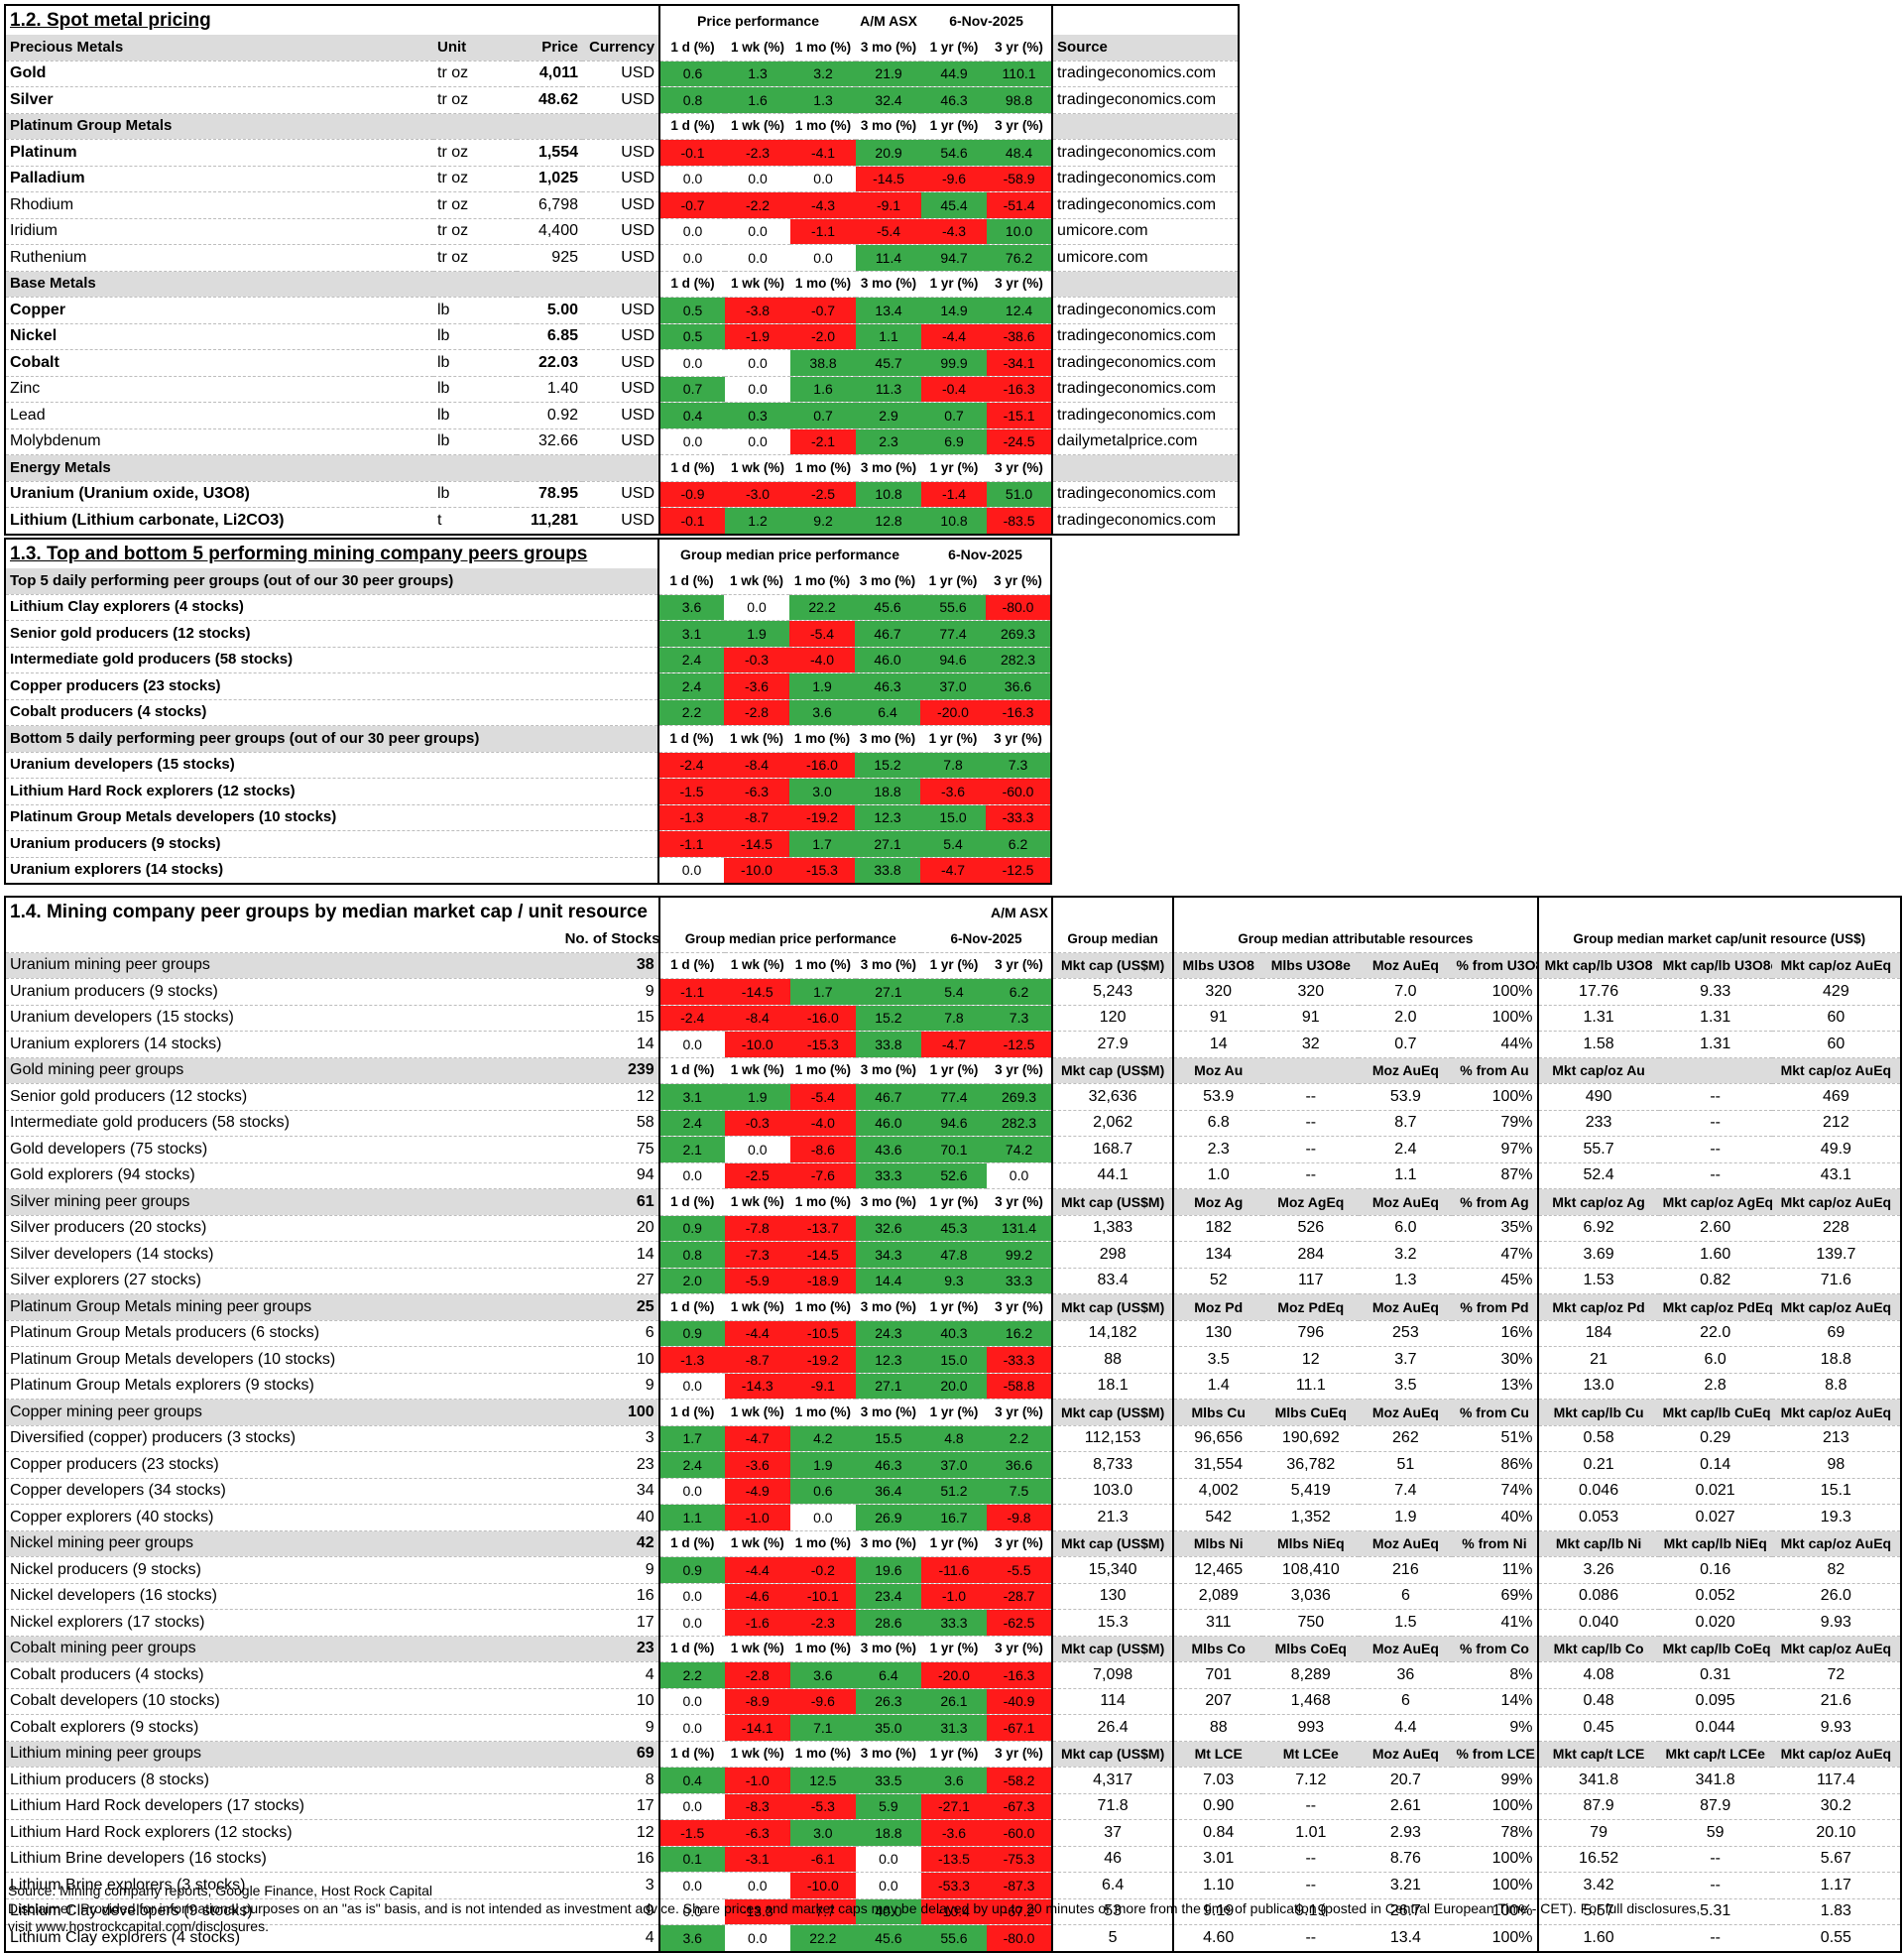 The width and height of the screenshot is (1904, 1953). What do you see at coordinates (1020, 389) in the screenshot?
I see `perf-cell: -16.3` at bounding box center [1020, 389].